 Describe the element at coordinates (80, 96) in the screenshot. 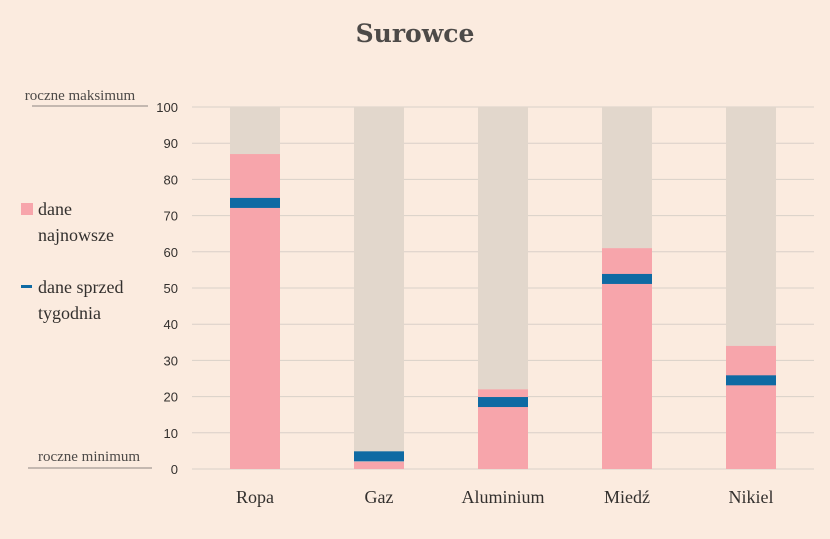

I see `annual-max-label: roczne maksimum` at that location.